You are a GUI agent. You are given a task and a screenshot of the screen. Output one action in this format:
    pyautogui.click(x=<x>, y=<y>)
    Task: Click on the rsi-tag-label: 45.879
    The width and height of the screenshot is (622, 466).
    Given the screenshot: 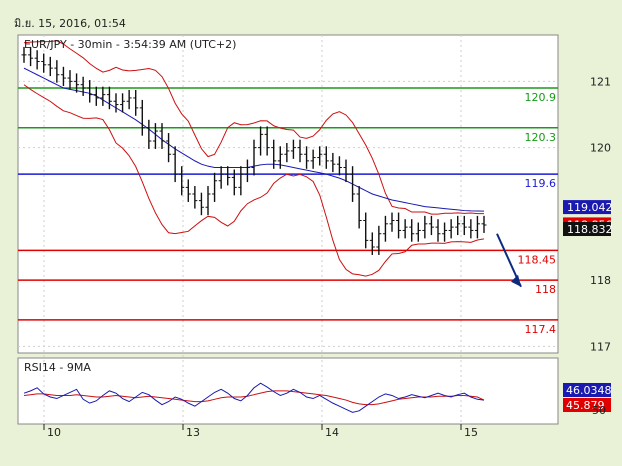 What is the action you would take?
    pyautogui.click(x=585, y=405)
    